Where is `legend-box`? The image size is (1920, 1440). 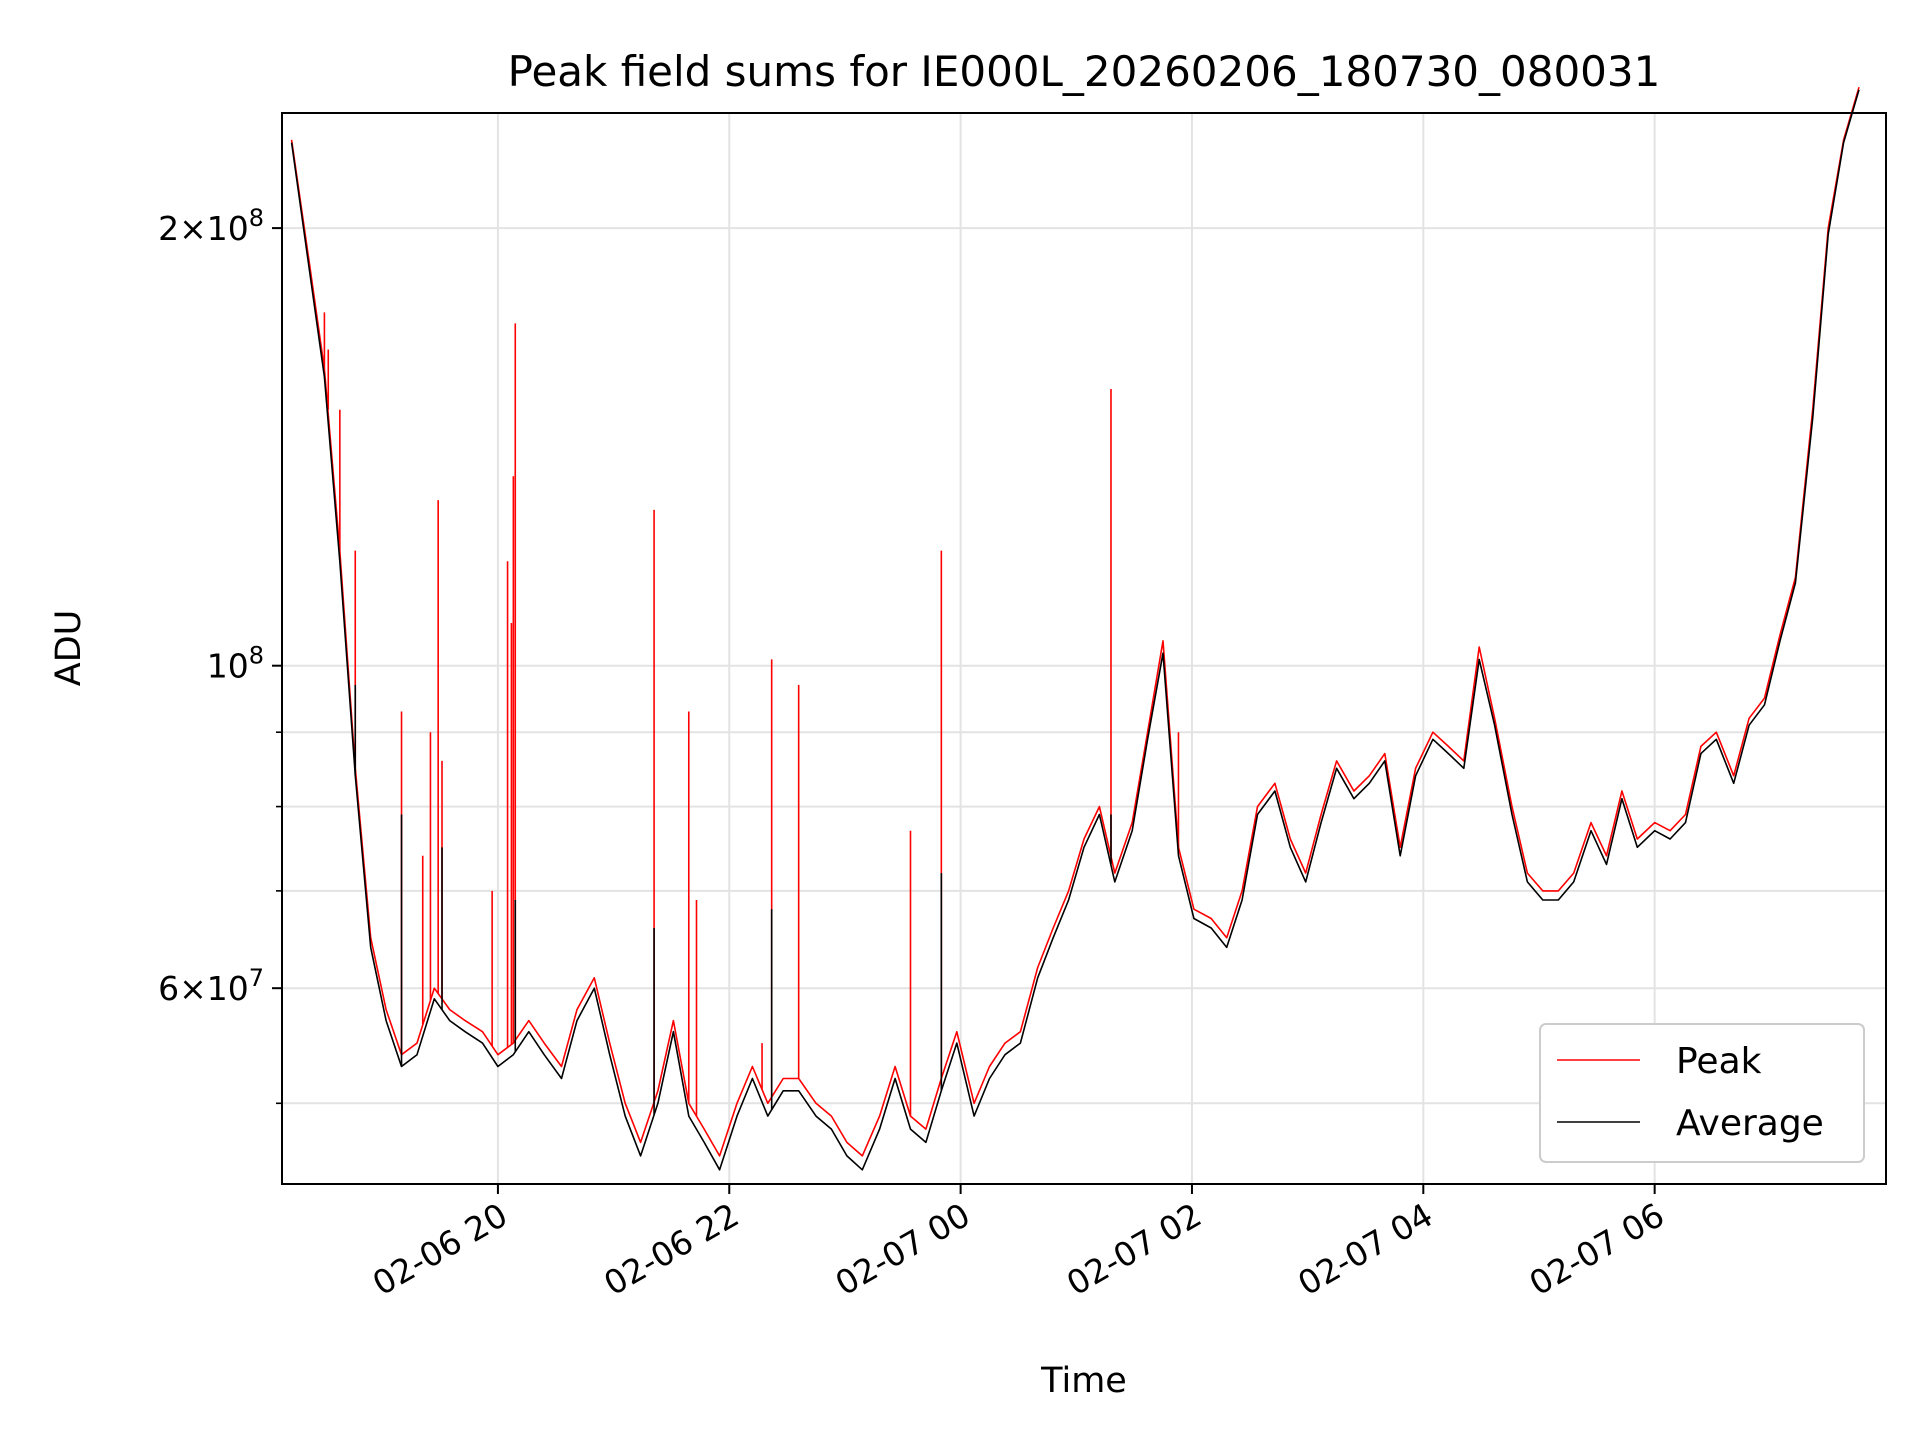 legend-box is located at coordinates (1702, 1093).